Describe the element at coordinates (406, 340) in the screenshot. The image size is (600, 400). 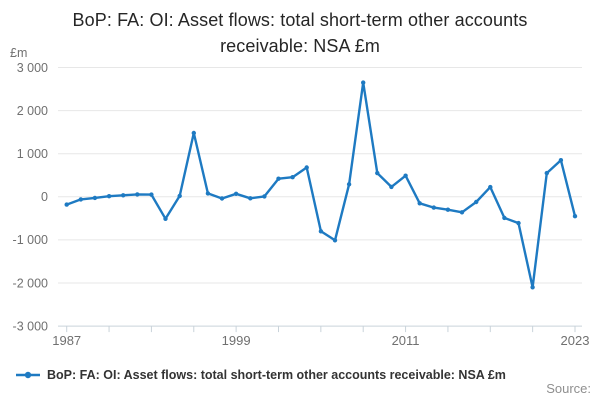
I see `x-tick-label: 2011` at that location.